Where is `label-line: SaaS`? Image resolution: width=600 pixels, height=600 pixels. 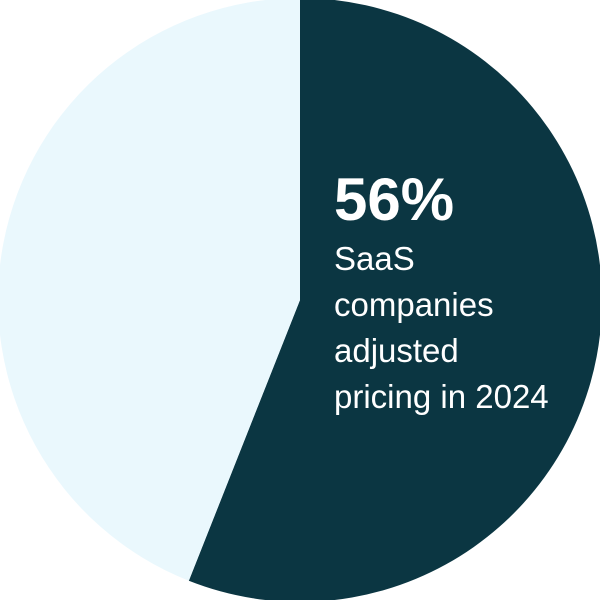
label-line: SaaS is located at coordinates (374, 258).